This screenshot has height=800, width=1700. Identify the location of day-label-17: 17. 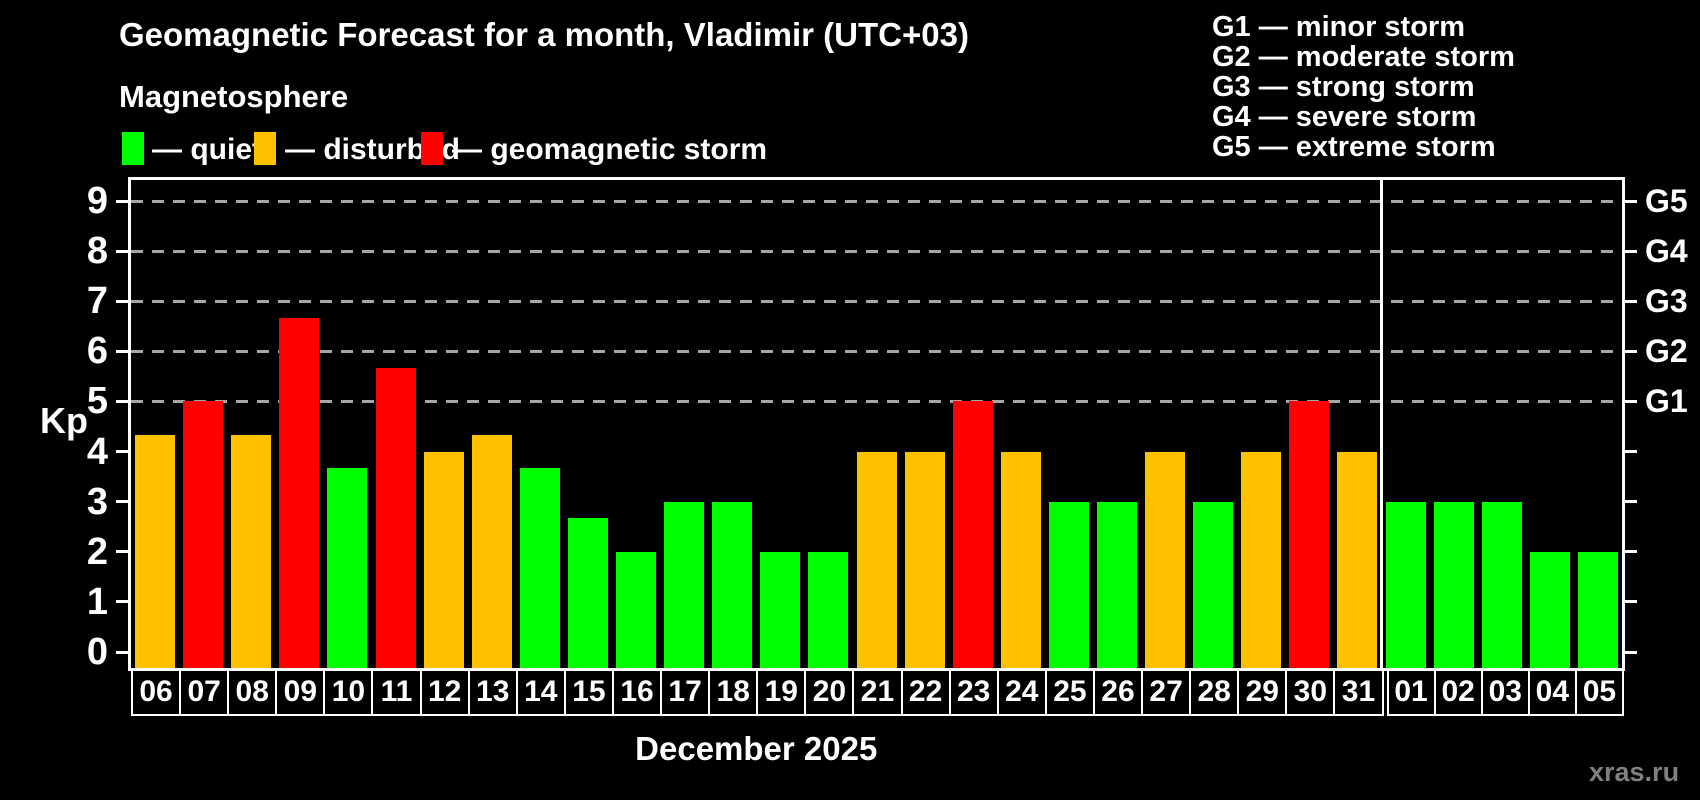
(685, 692).